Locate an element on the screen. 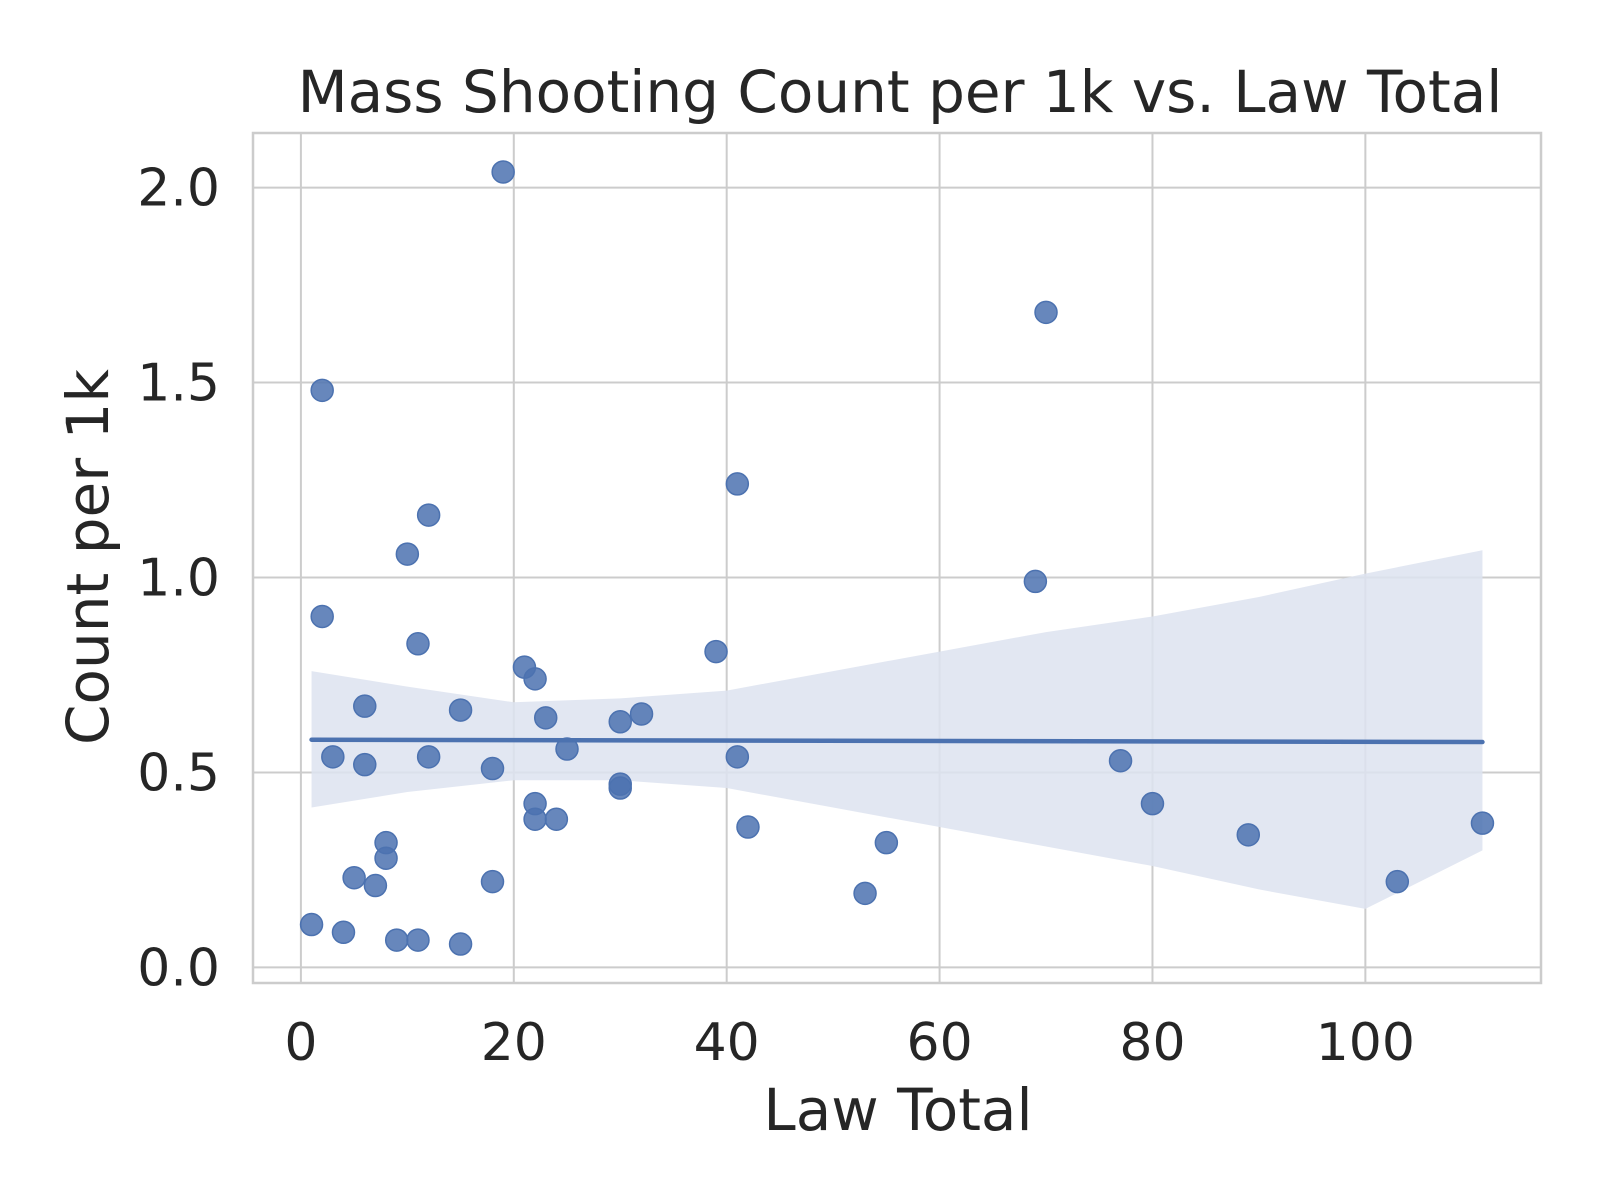 This screenshot has width=1600, height=1200. x-axis-label: Law Total is located at coordinates (897, 1110).